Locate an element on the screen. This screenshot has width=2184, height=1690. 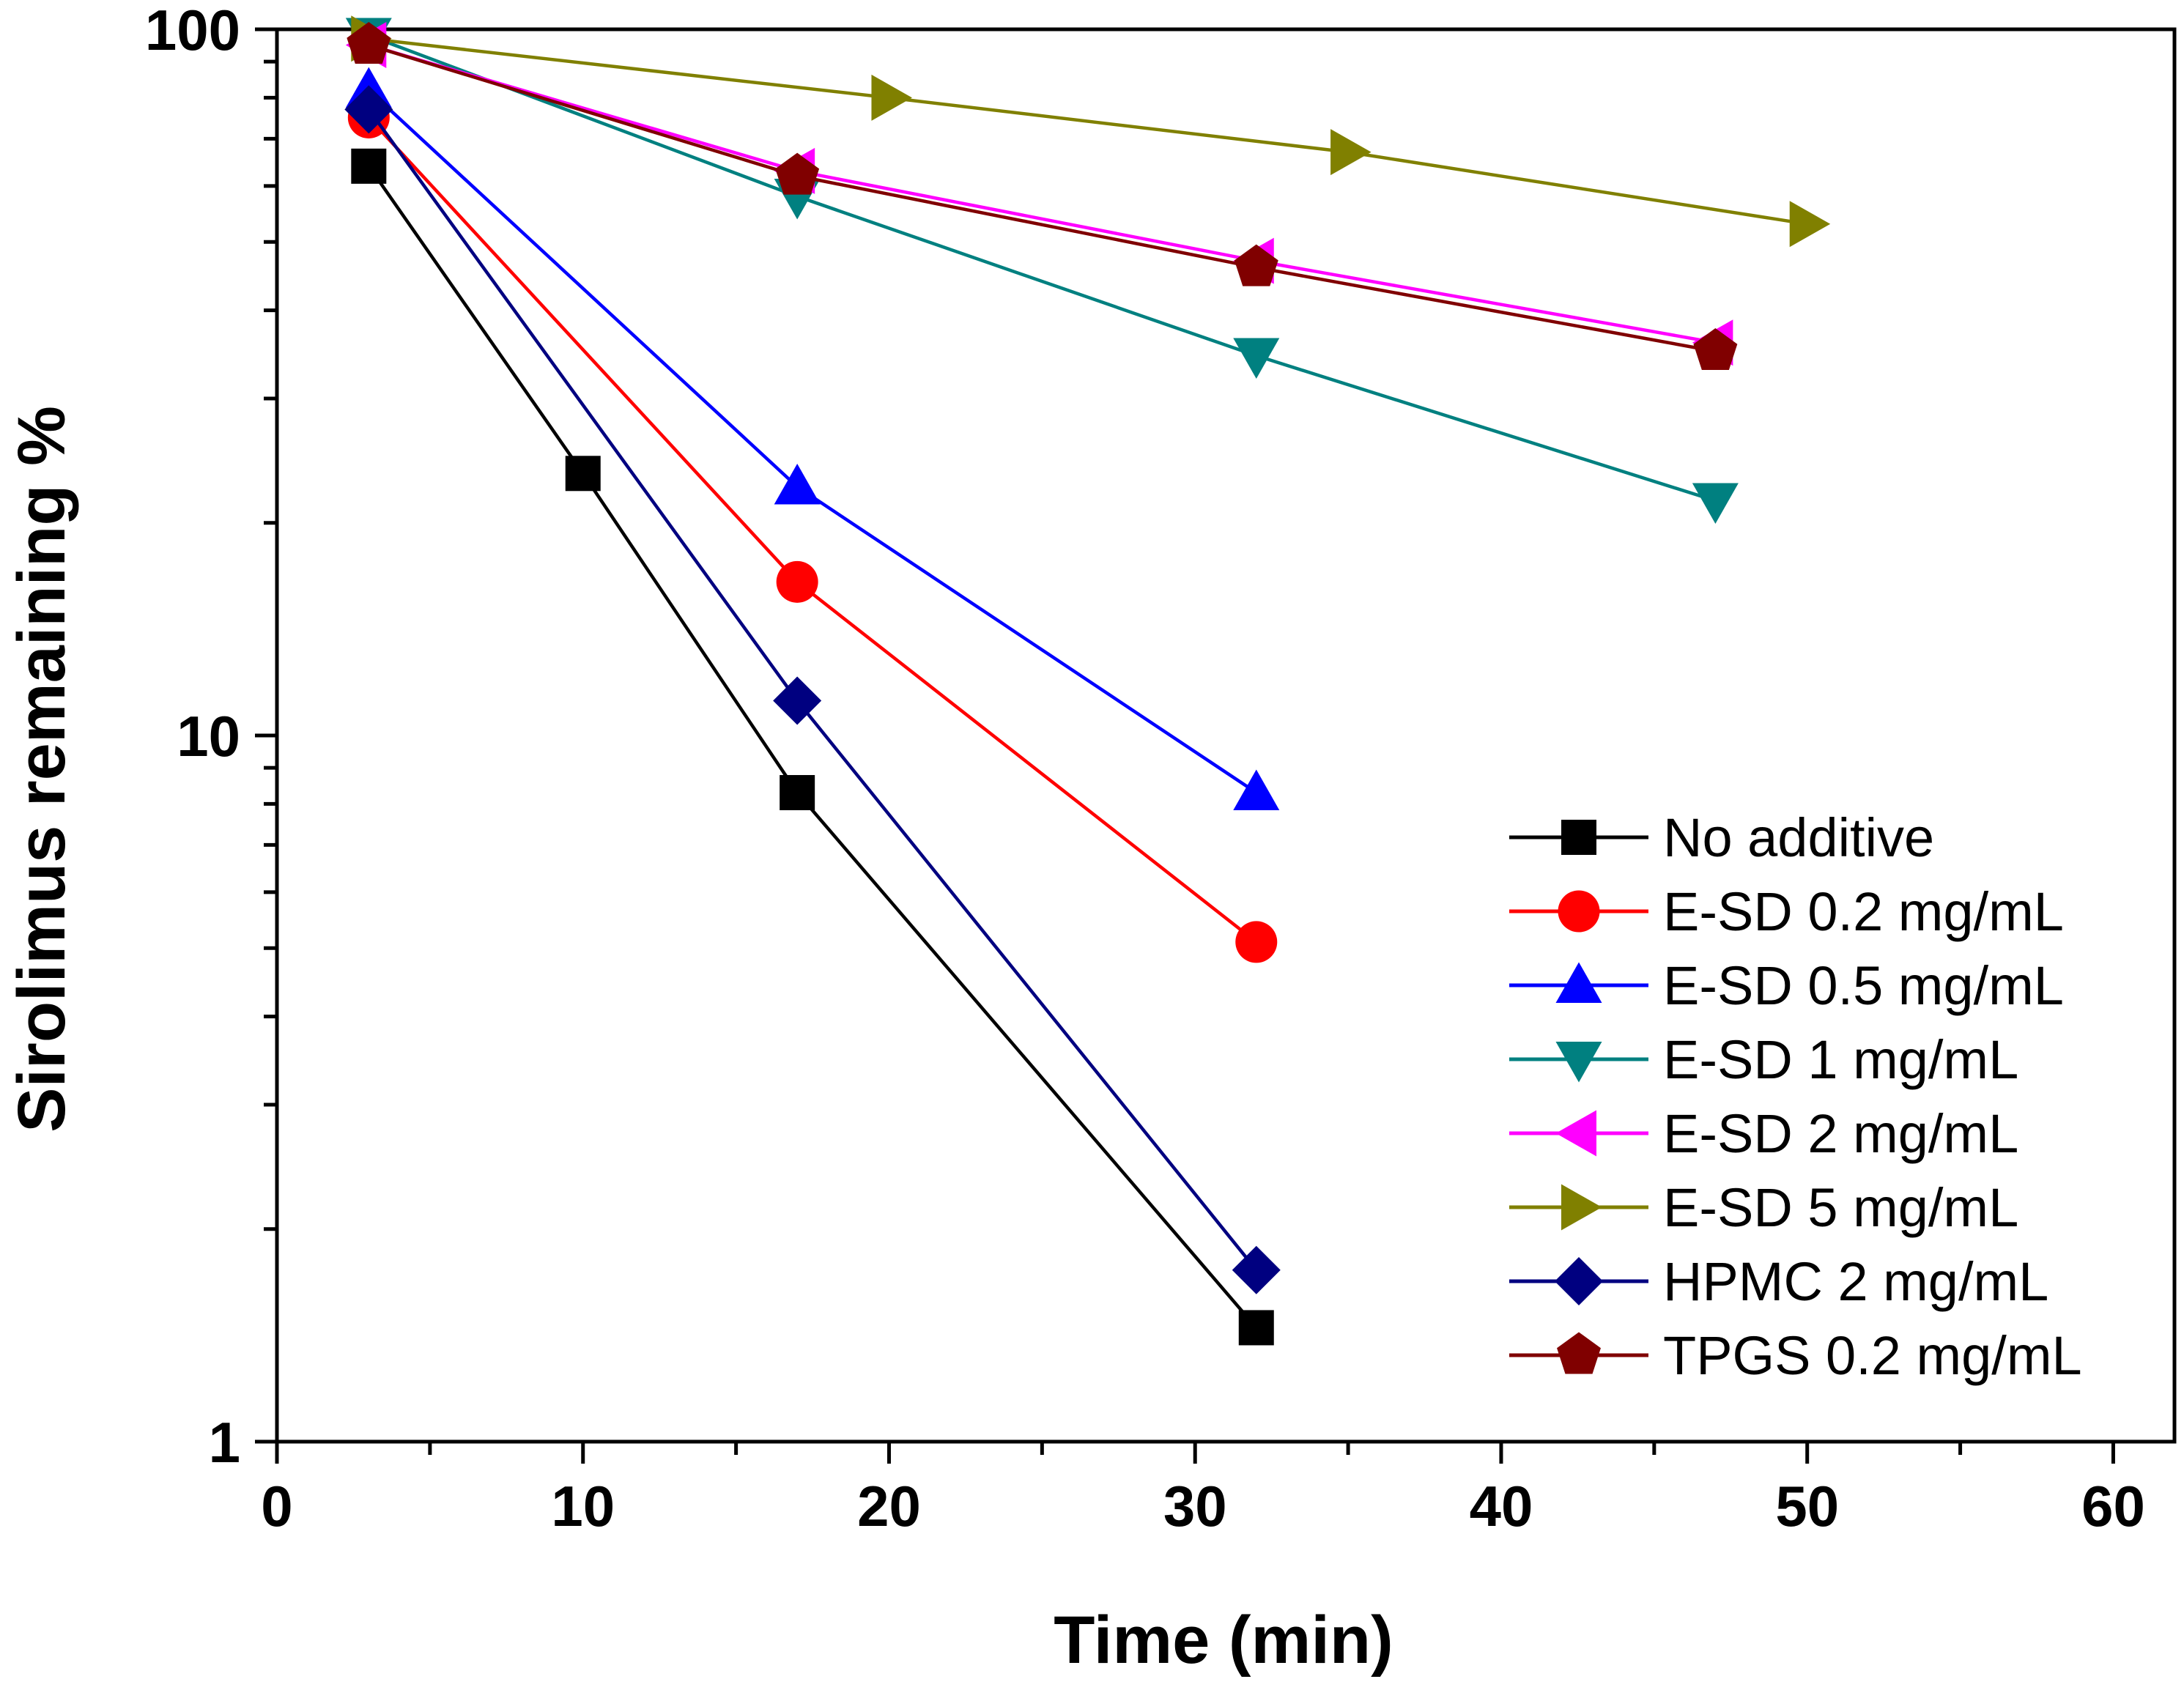
x-tick-label: 20 is located at coordinates (889, 1506).